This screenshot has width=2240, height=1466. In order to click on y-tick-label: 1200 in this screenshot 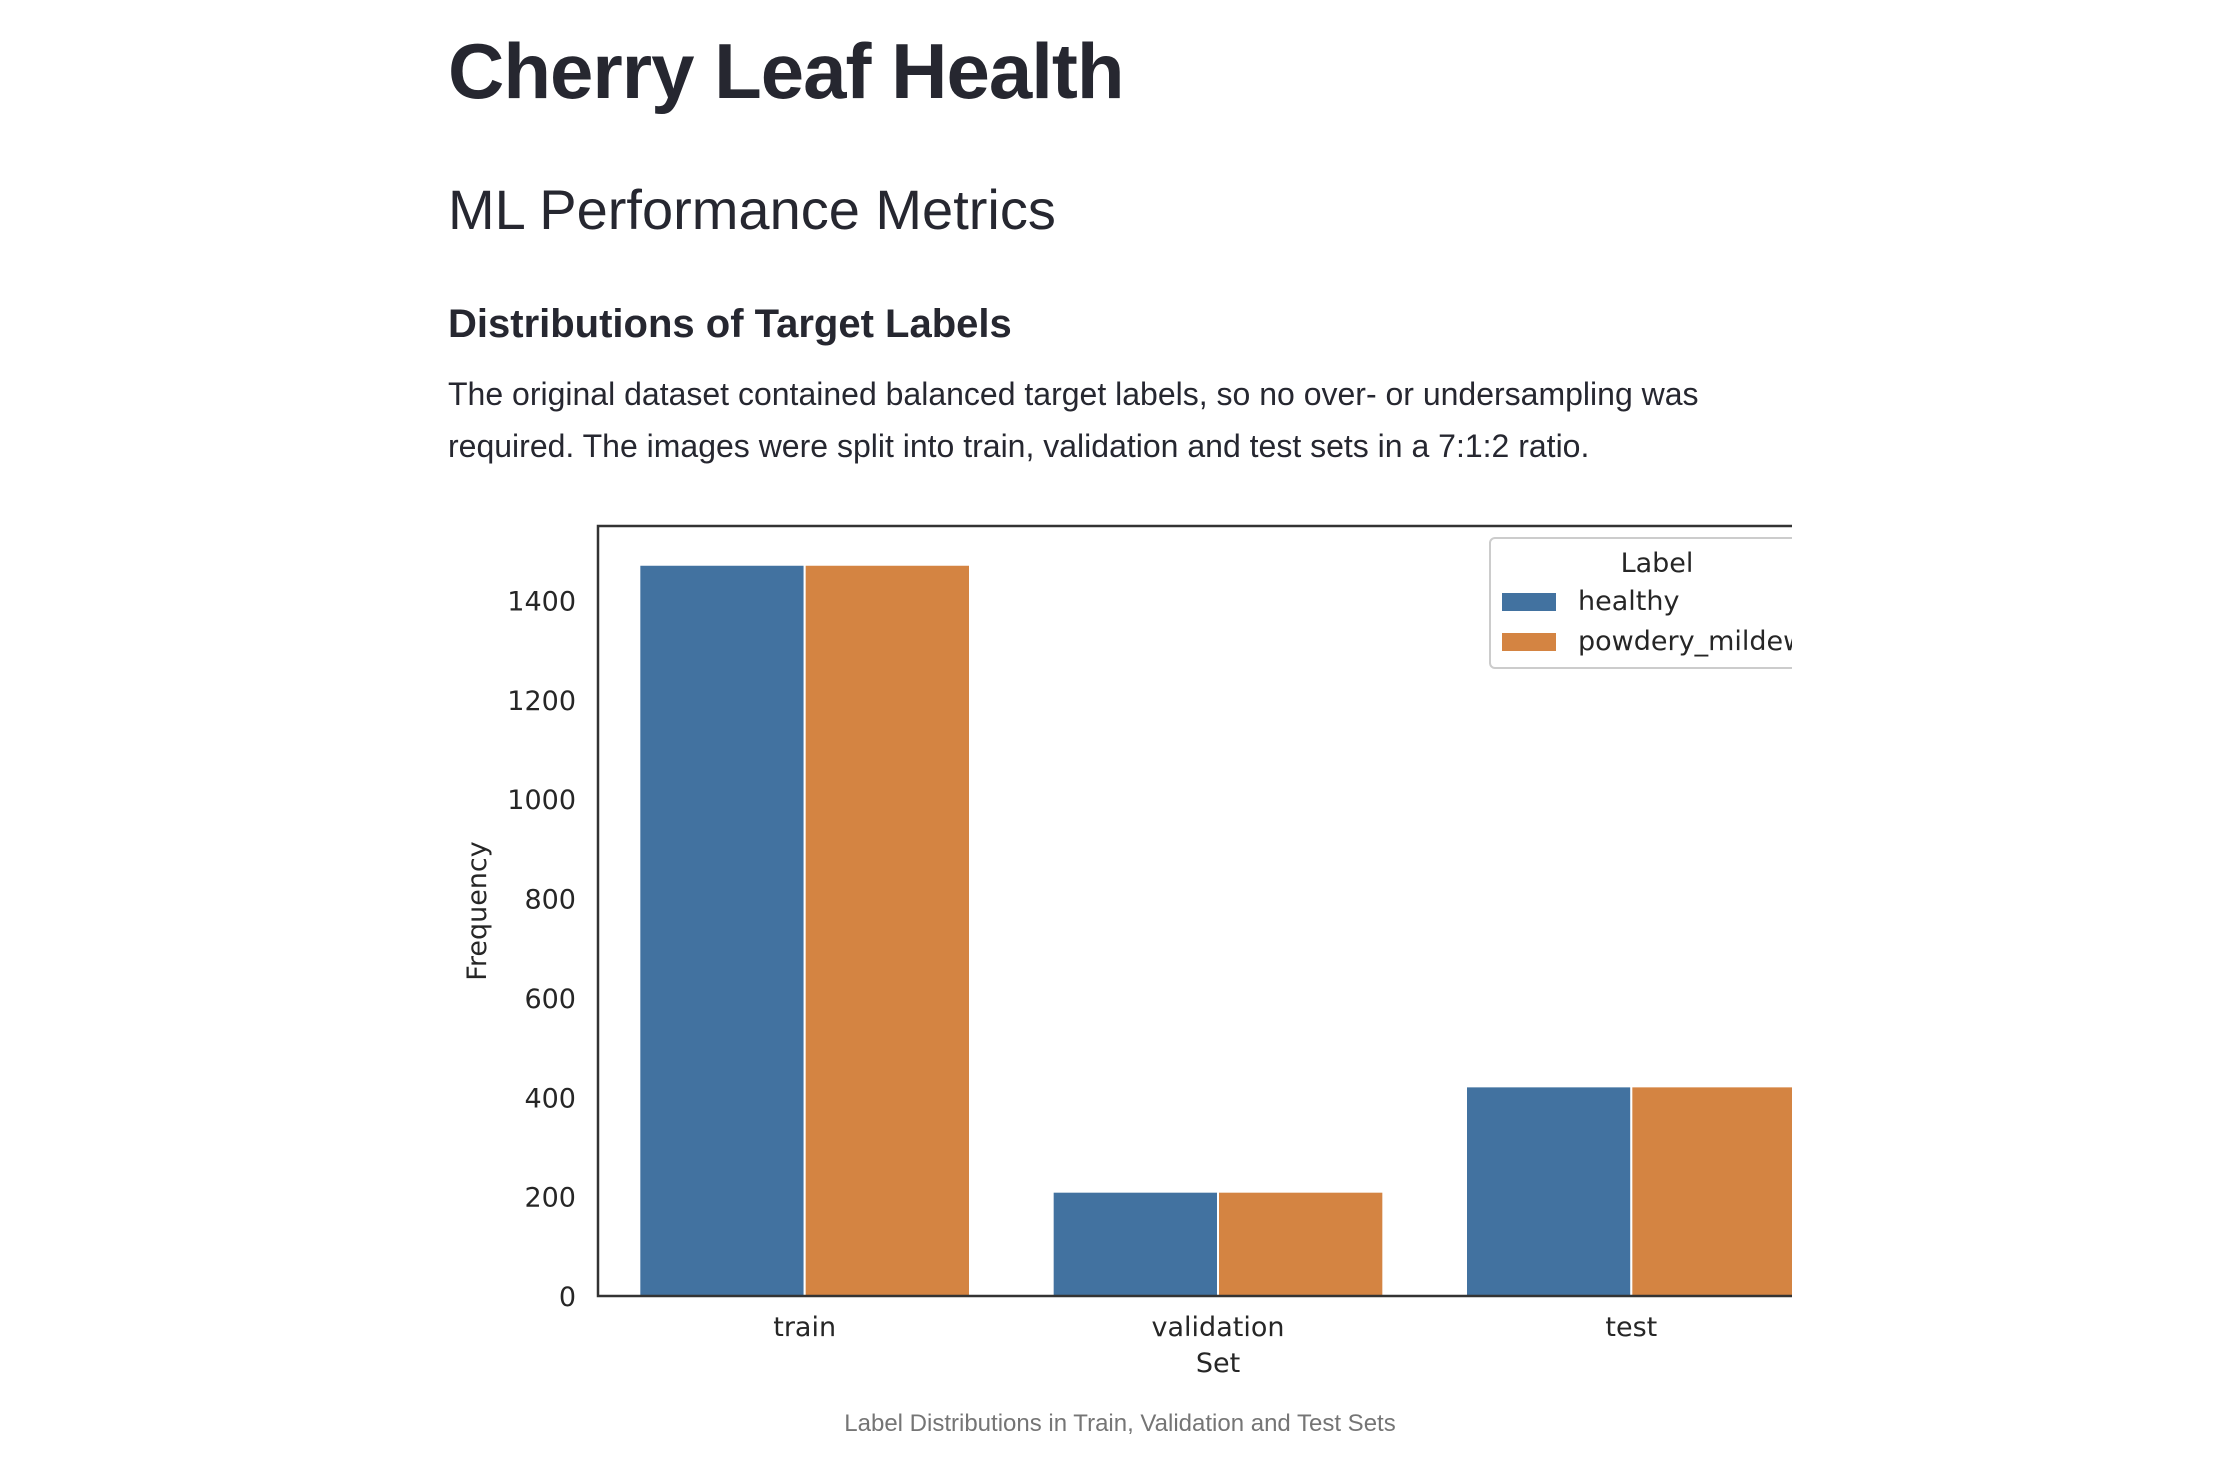, I will do `click(541, 701)`.